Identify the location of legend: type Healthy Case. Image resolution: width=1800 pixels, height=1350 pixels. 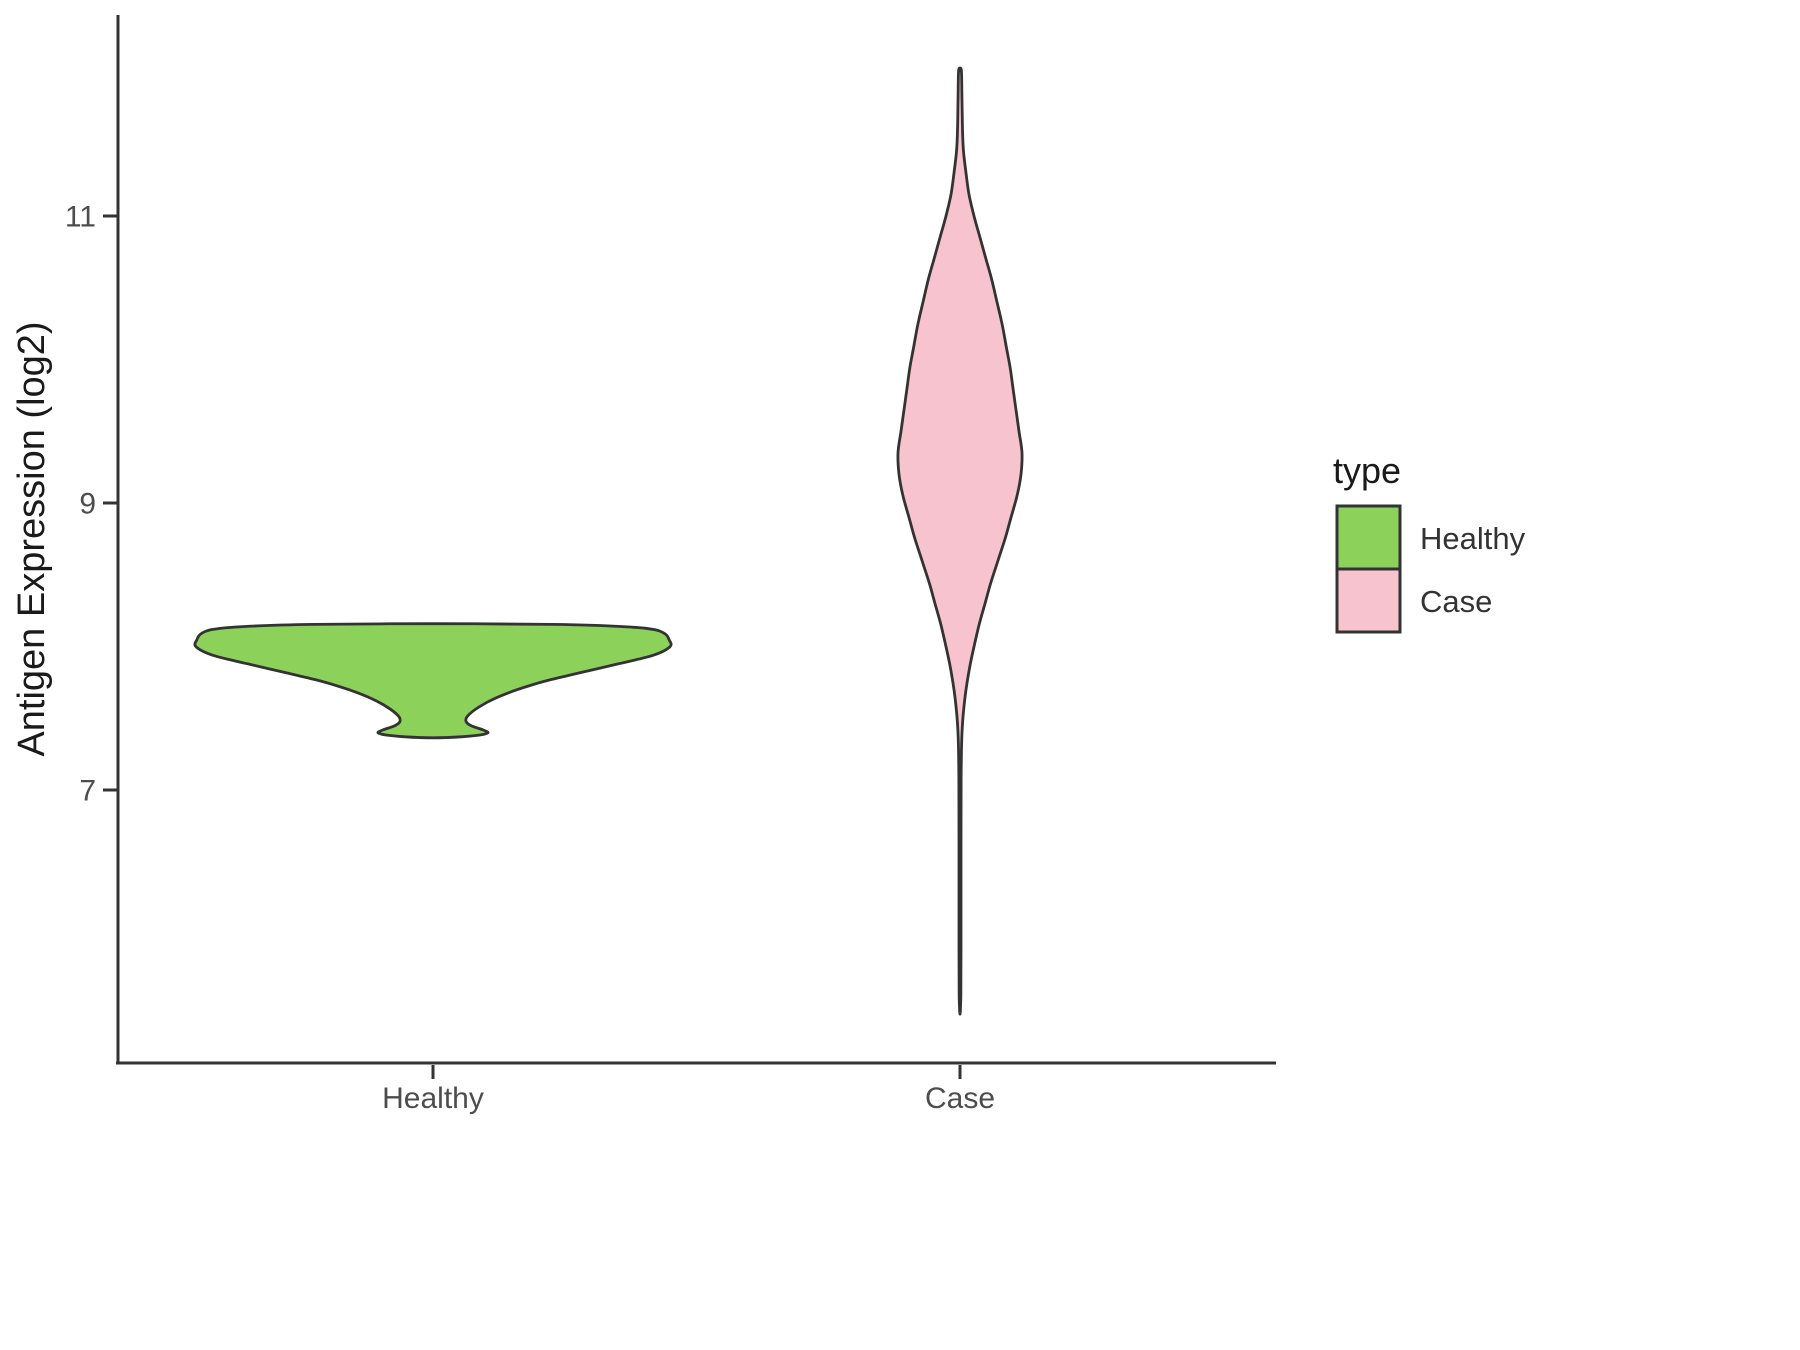
(1429, 542).